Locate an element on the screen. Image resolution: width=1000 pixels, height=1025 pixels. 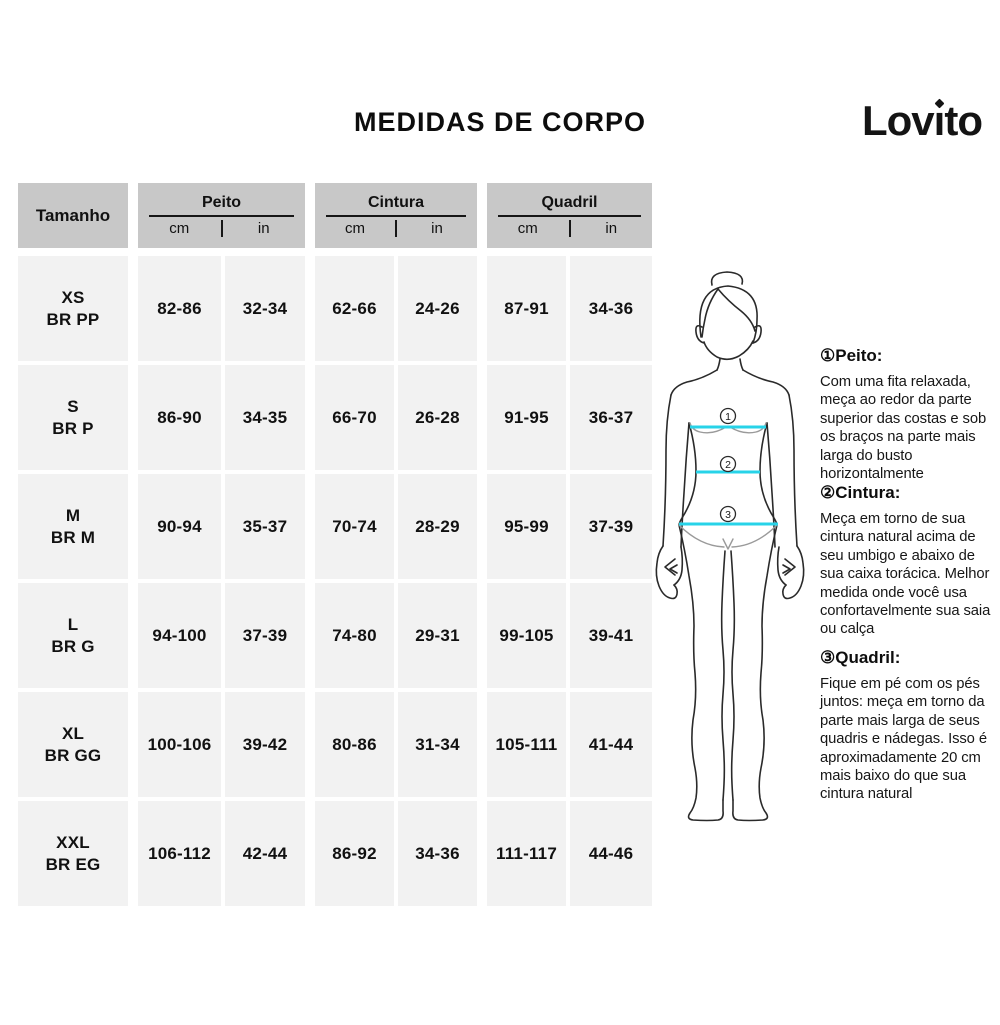
marker-number-3: 3 is located at coordinates (728, 515).